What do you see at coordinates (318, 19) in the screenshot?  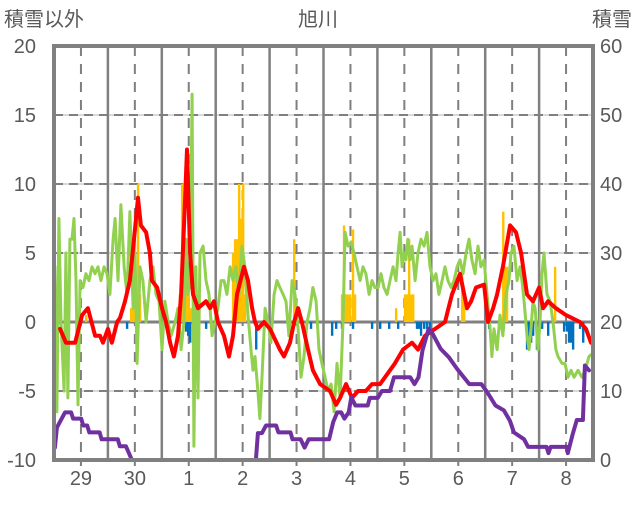 I see `chart-title: 旭川` at bounding box center [318, 19].